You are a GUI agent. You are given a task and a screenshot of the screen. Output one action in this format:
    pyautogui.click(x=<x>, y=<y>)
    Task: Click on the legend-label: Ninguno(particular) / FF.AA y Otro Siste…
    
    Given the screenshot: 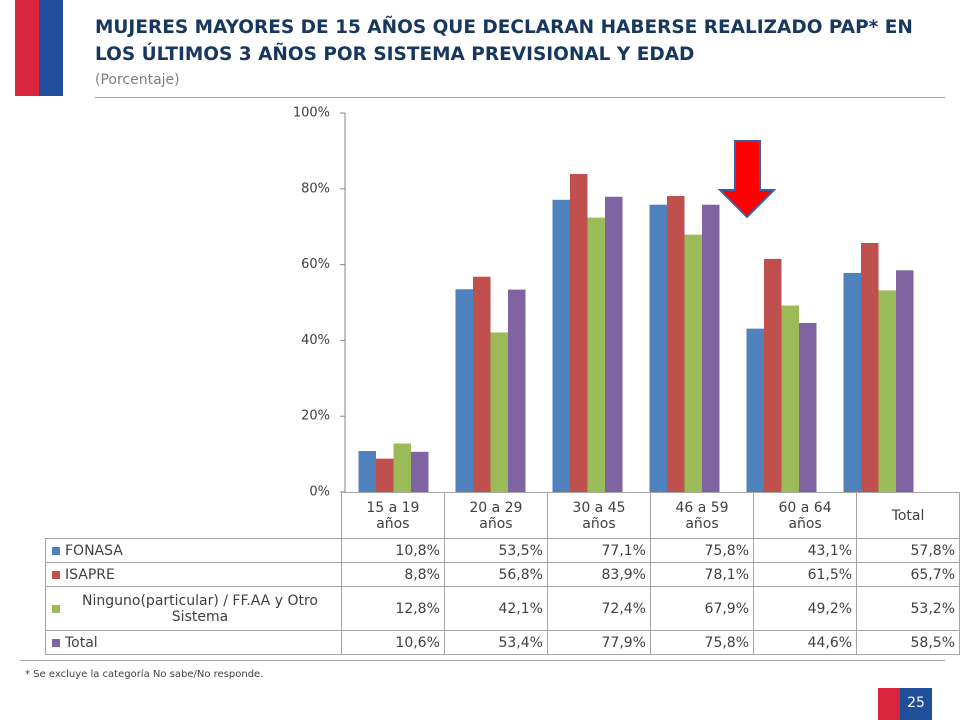 What is the action you would take?
    pyautogui.click(x=200, y=608)
    